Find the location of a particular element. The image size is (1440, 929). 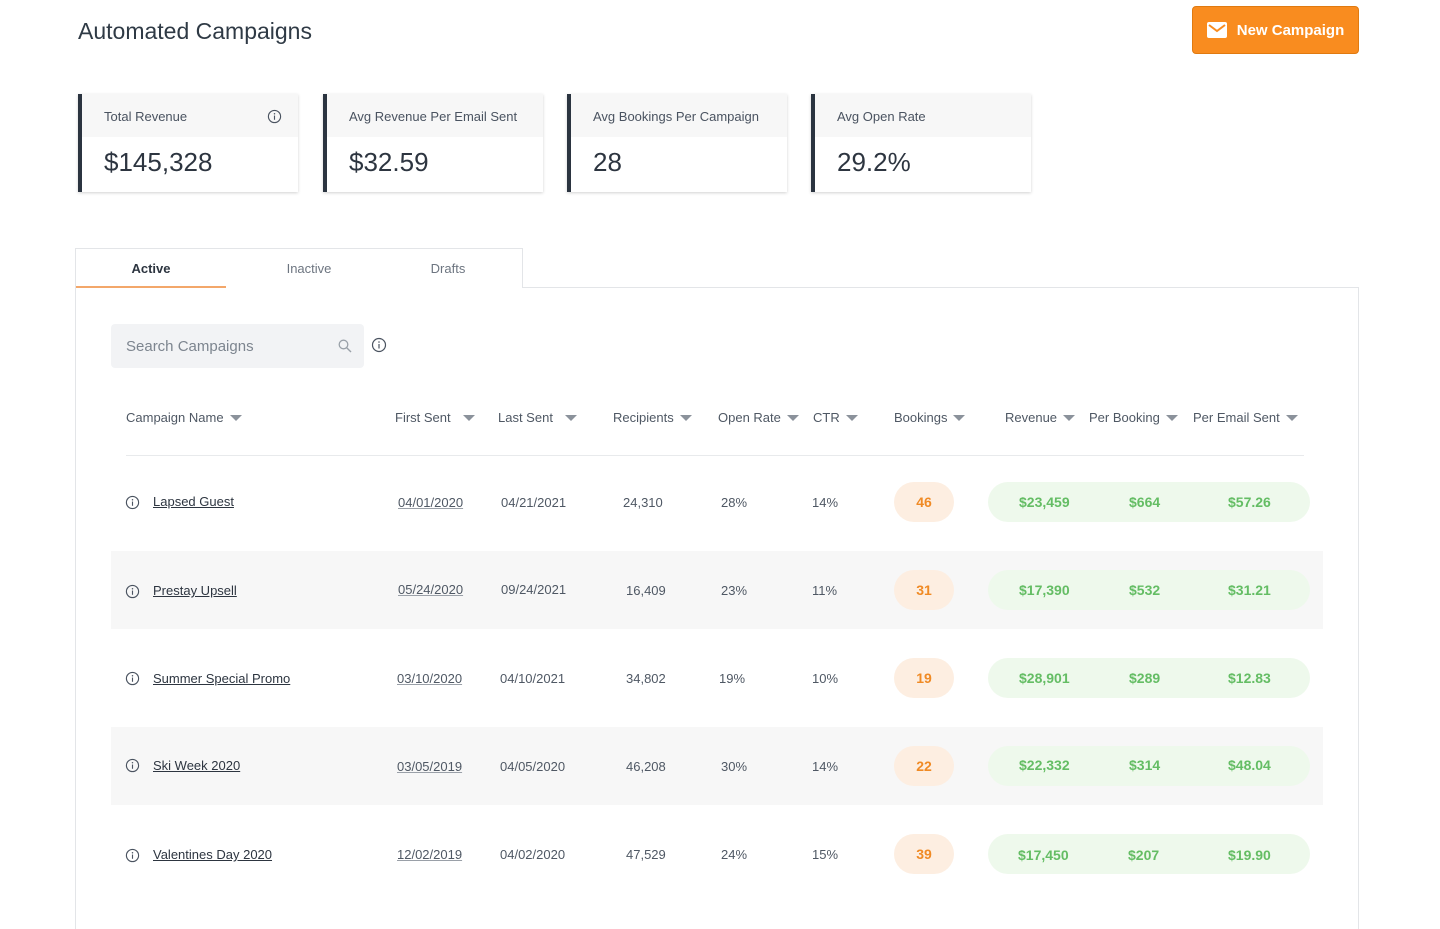

stat-card-avg-bookings: Avg Bookings Per Campaign 28 is located at coordinates (677, 143).